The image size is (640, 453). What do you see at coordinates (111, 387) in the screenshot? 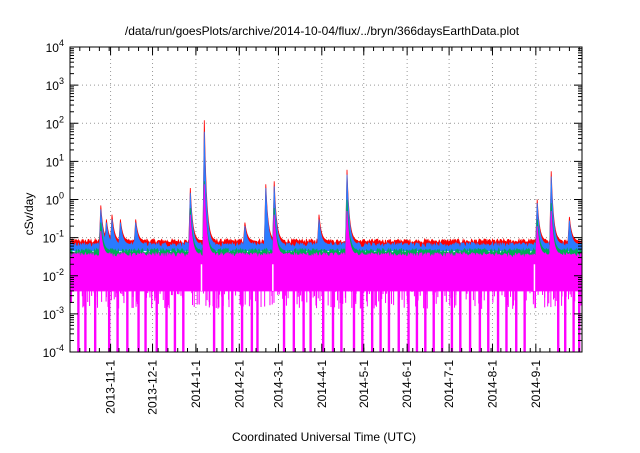
I see `x-tick-label: 2013-11-1` at bounding box center [111, 387].